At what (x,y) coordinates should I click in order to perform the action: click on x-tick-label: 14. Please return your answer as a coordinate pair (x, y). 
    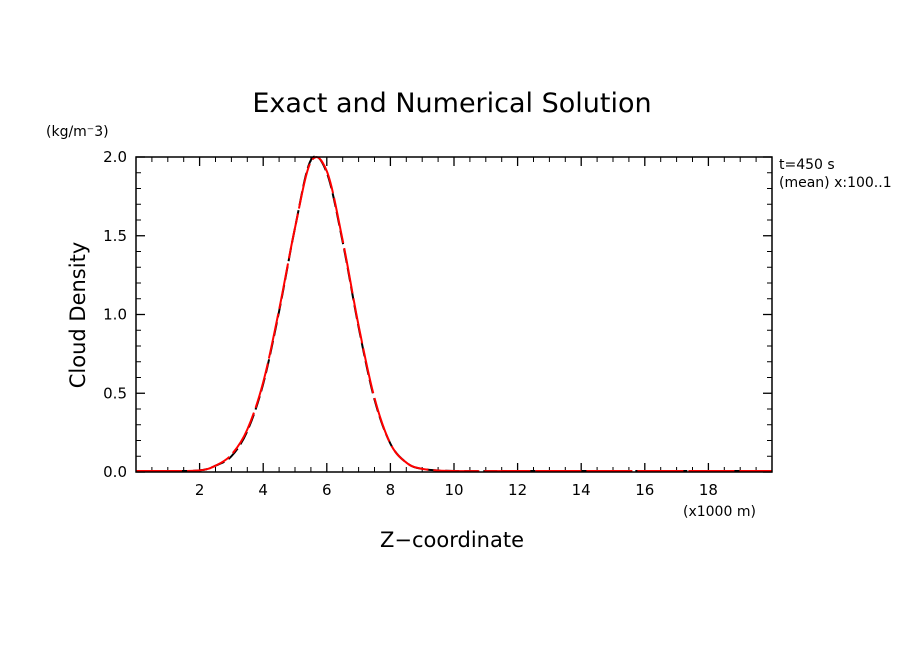
    Looking at the image, I should click on (581, 490).